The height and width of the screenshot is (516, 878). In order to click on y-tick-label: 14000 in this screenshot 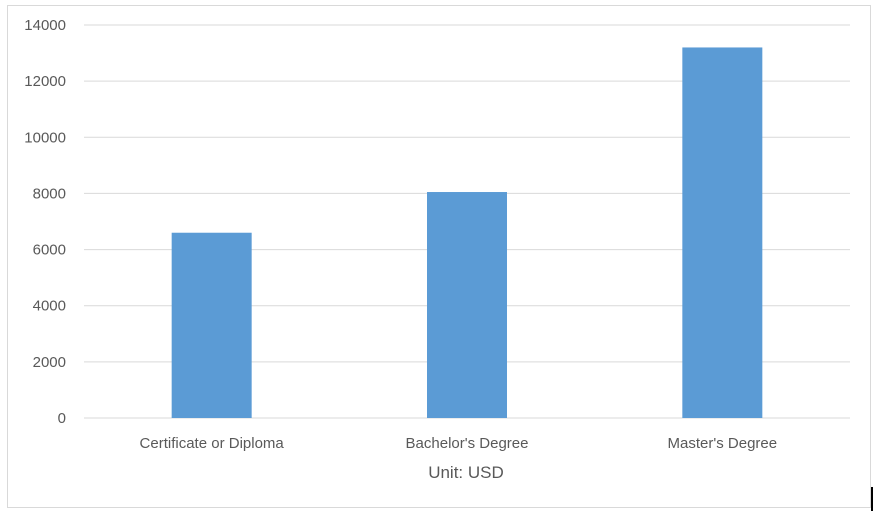, I will do `click(45, 25)`.